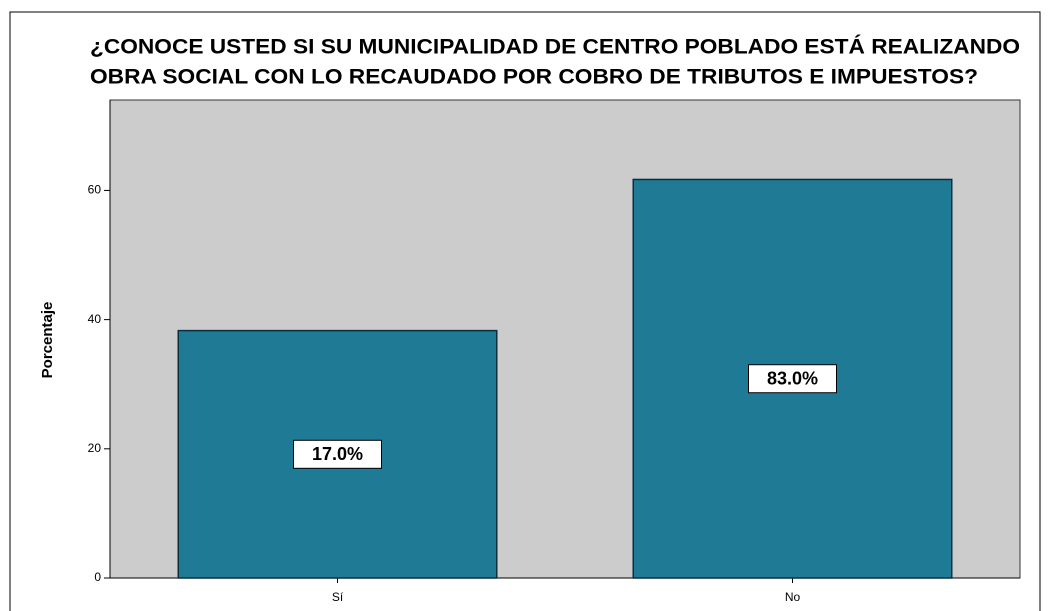 The height and width of the screenshot is (611, 1051). Describe the element at coordinates (793, 597) in the screenshot. I see `x-tick-label: No` at that location.